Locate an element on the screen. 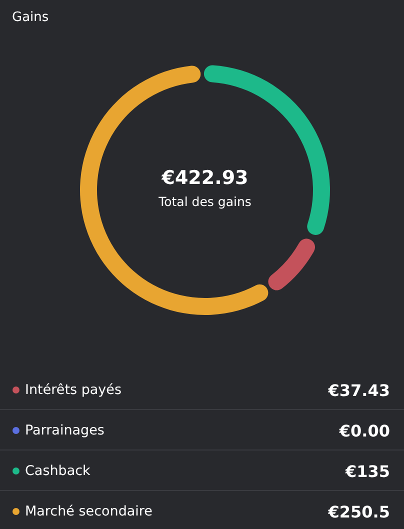 Image resolution: width=404 pixels, height=529 pixels. chart-title: Gains is located at coordinates (30, 17).